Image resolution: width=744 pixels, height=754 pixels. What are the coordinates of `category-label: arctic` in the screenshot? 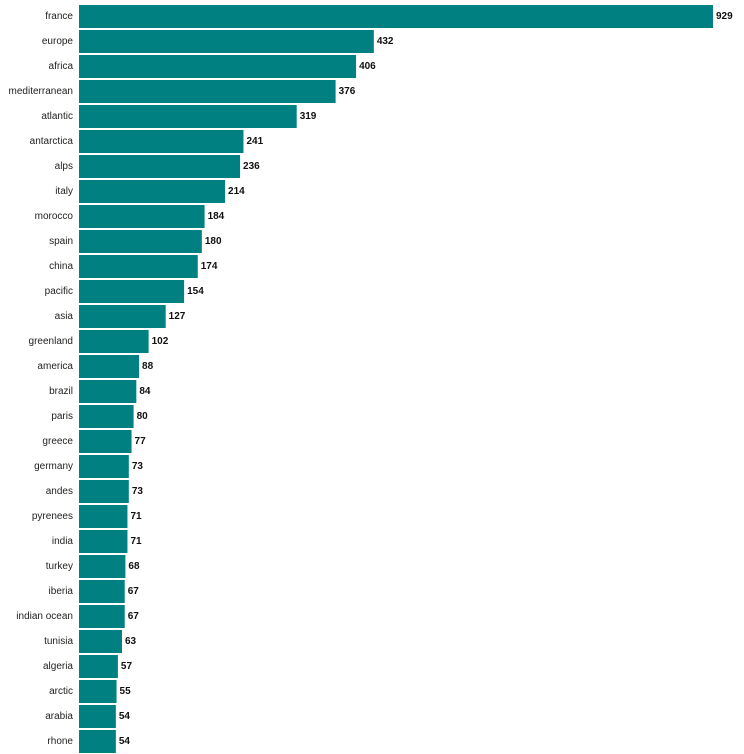 It's located at (61, 691).